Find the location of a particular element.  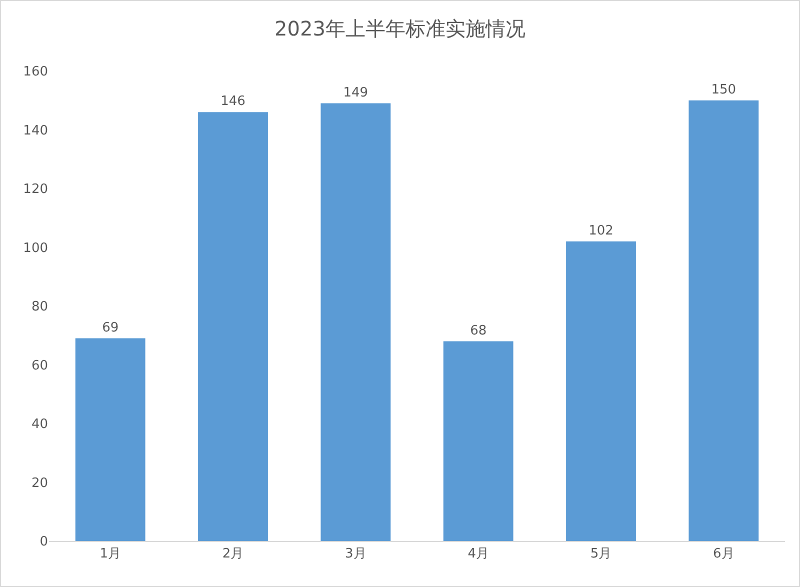

y-tick-label: 20 is located at coordinates (39, 483).